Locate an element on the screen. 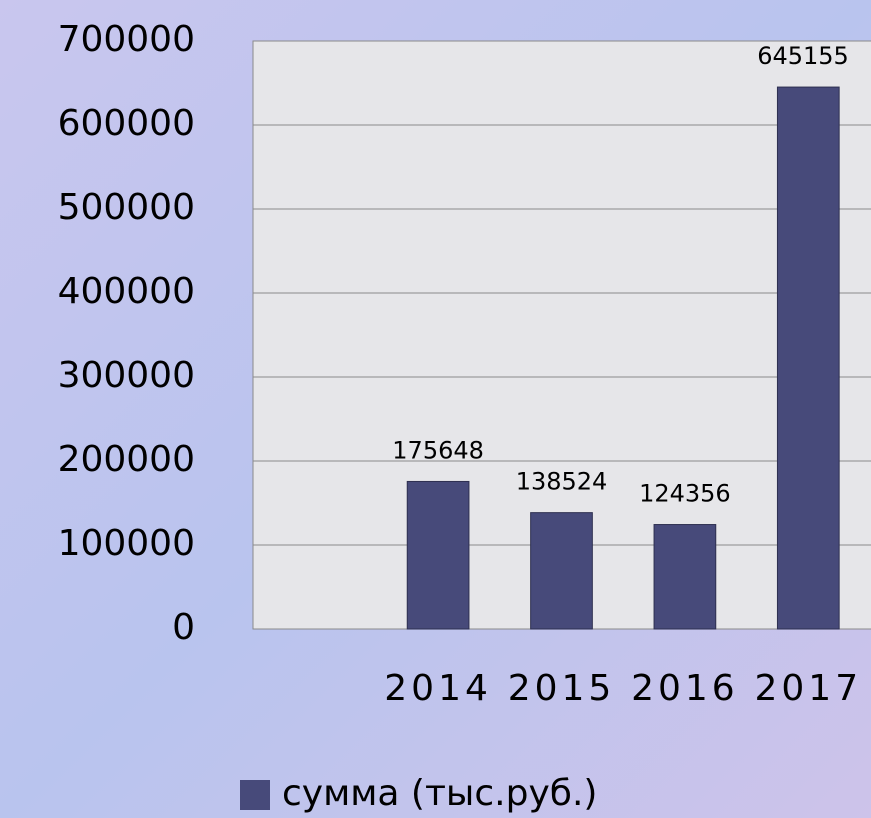 This screenshot has height=818, width=871. y-tick-label: 700000 is located at coordinates (126, 39).